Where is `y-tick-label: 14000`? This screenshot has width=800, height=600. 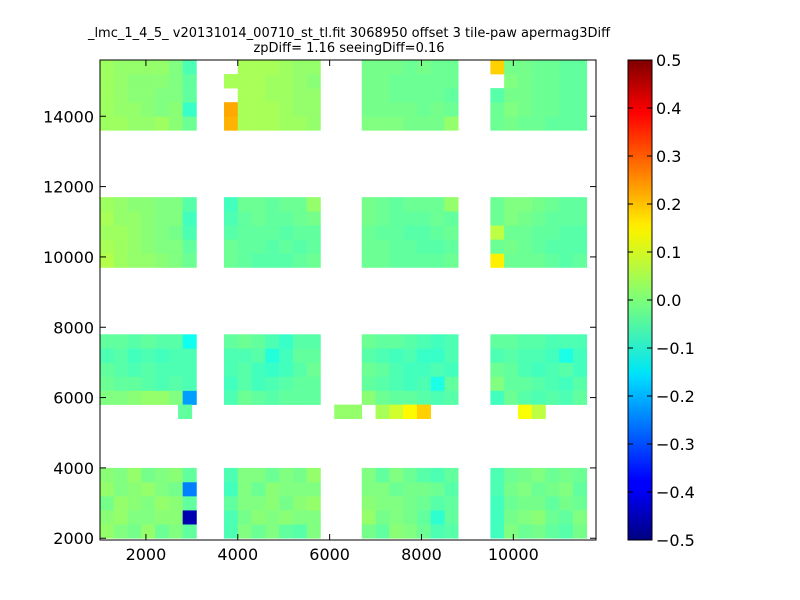 y-tick-label: 14000 is located at coordinates (68, 116).